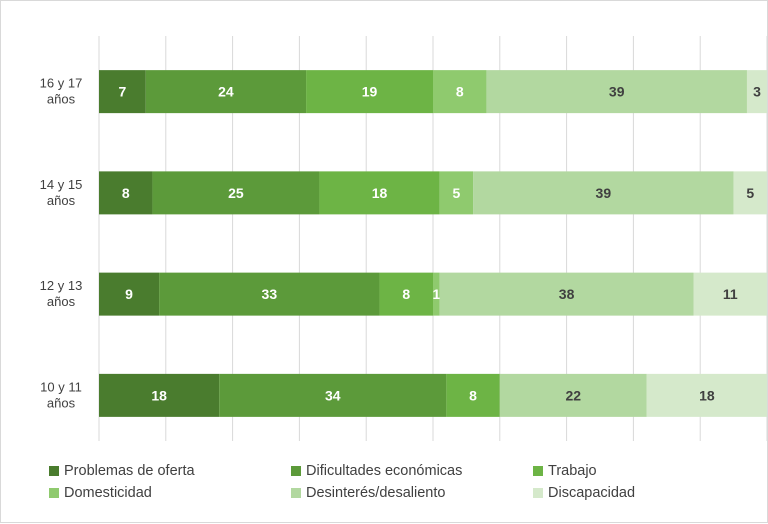  I want to click on data-label: 24, so click(226, 92).